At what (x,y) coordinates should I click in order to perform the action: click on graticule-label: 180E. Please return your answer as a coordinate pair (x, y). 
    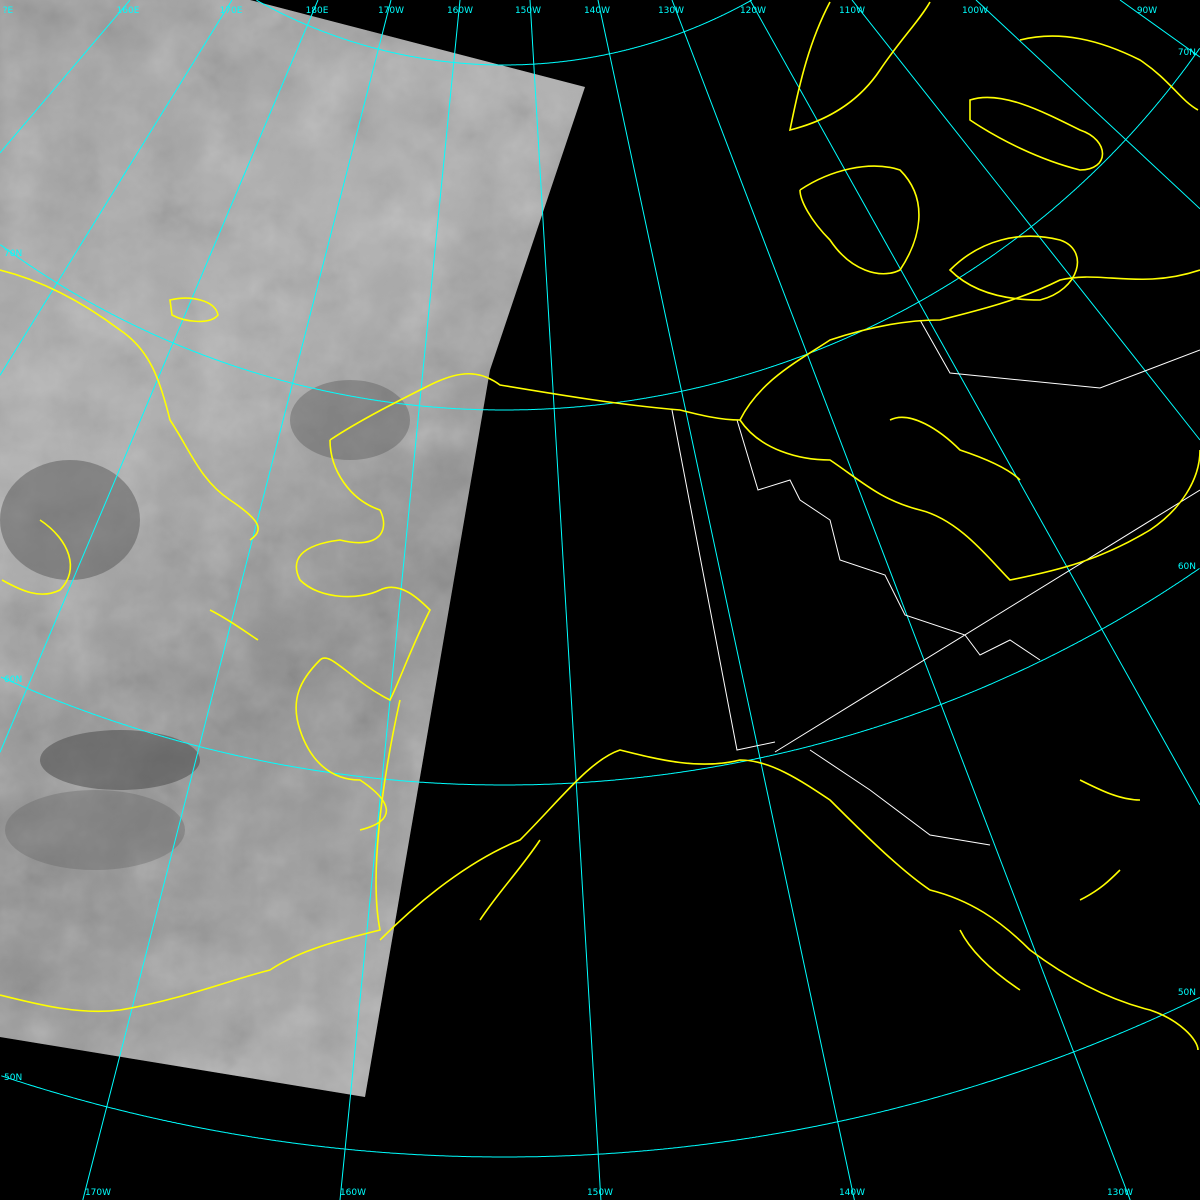
    Looking at the image, I should click on (317, 11).